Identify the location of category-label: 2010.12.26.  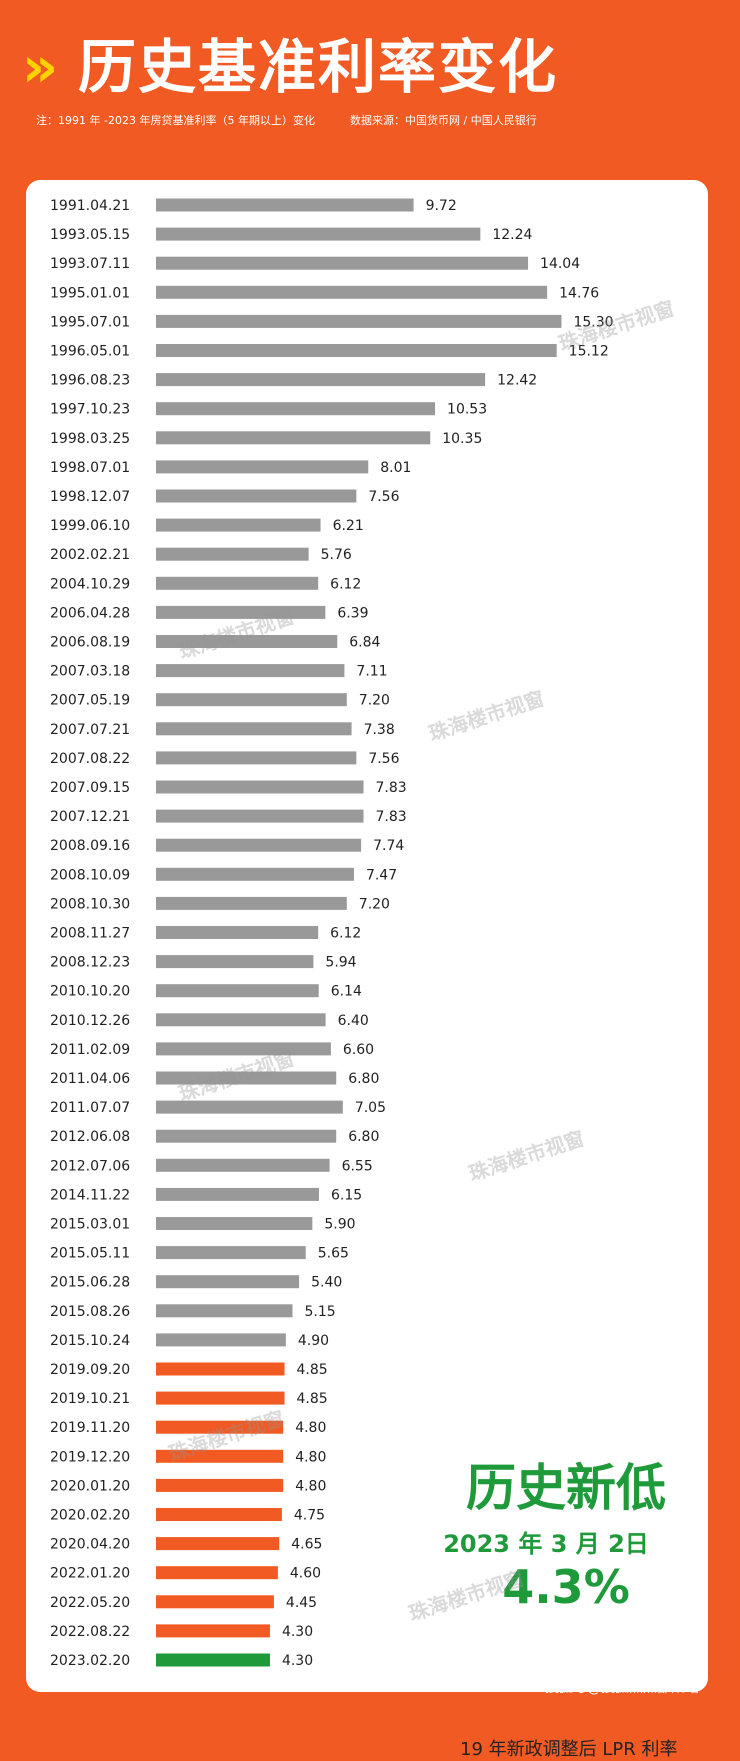
(90, 1021).